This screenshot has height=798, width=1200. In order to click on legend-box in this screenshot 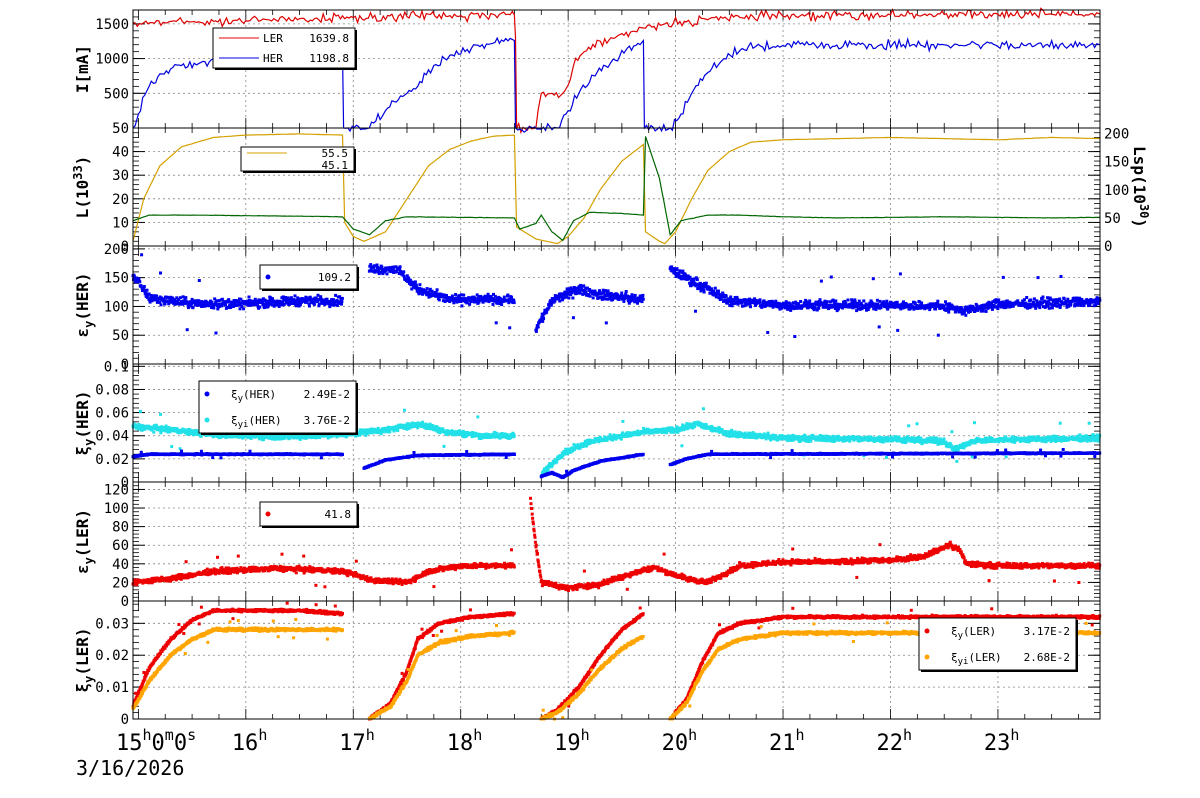, I will do `click(284, 48)`.